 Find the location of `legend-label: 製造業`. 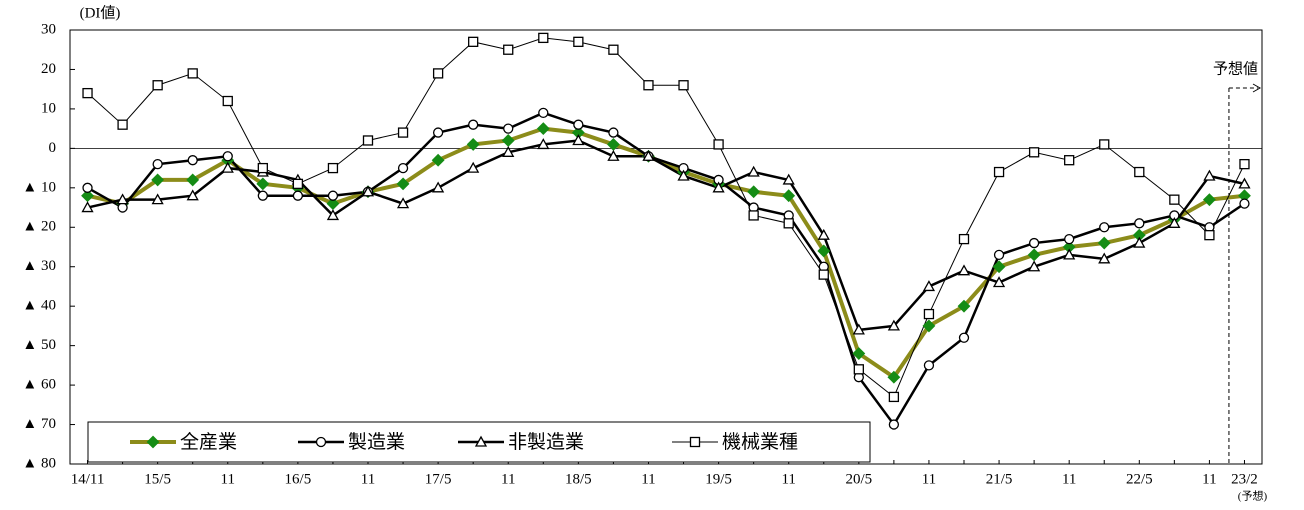

legend-label: 製造業 is located at coordinates (376, 442).